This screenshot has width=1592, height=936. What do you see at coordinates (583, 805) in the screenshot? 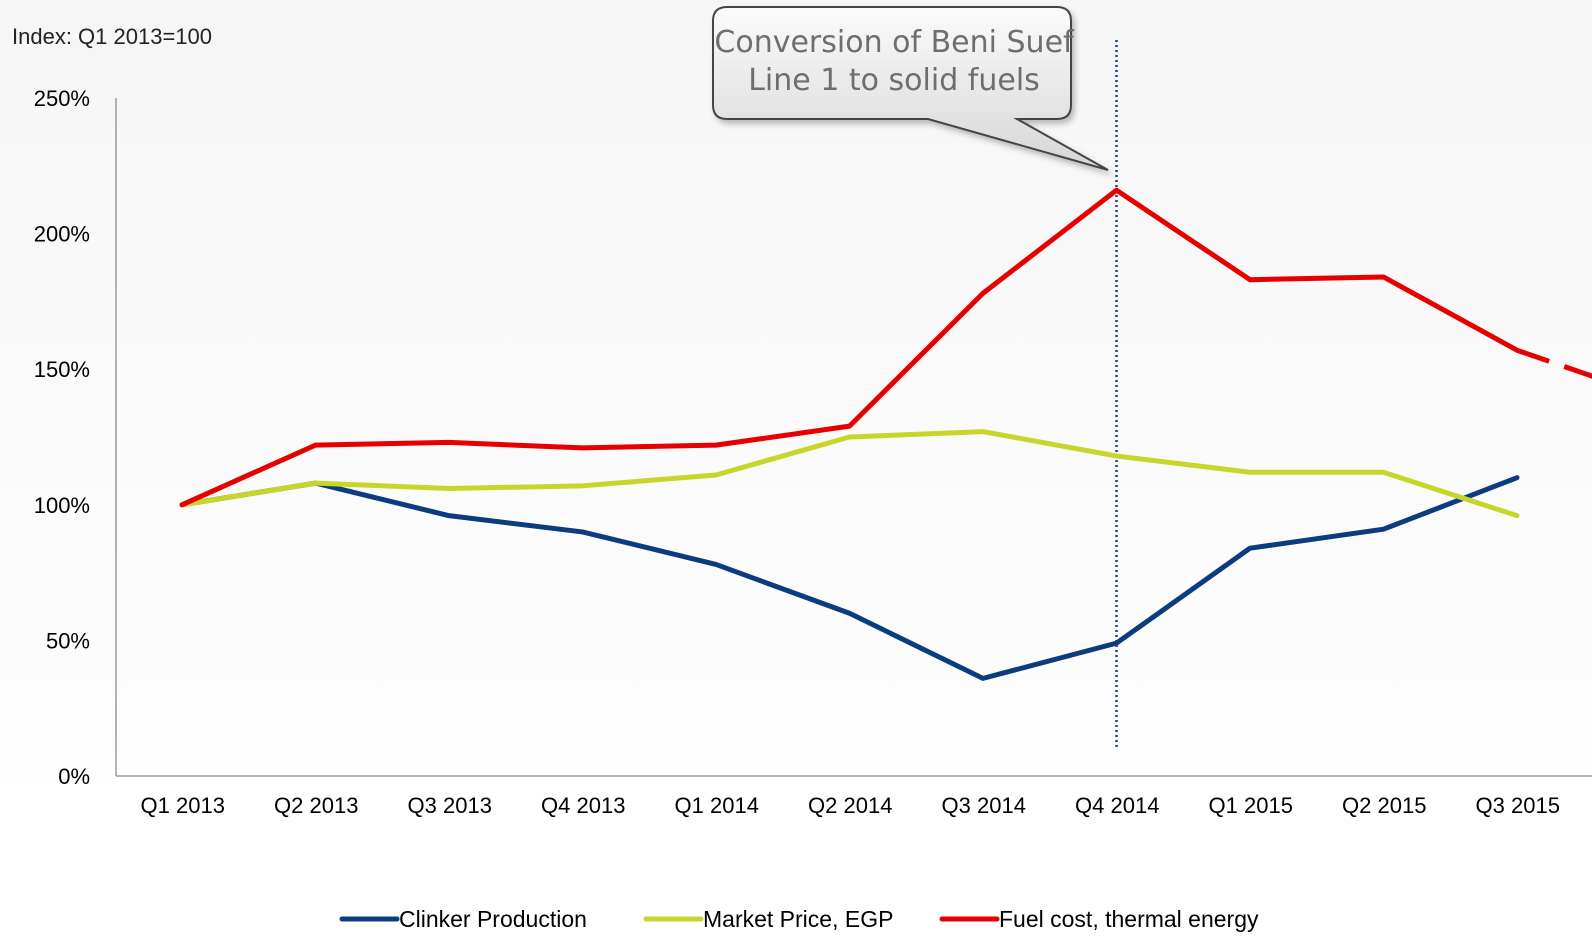
I see `x-tick-label: Q4 2013` at bounding box center [583, 805].